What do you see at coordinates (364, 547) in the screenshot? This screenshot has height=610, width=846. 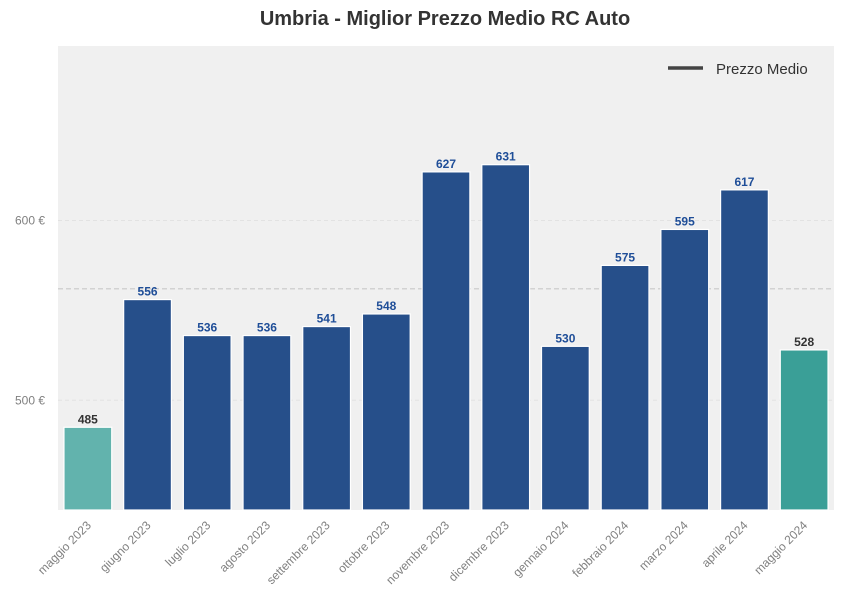 I see `x-tick-label: ottobre 2023` at bounding box center [364, 547].